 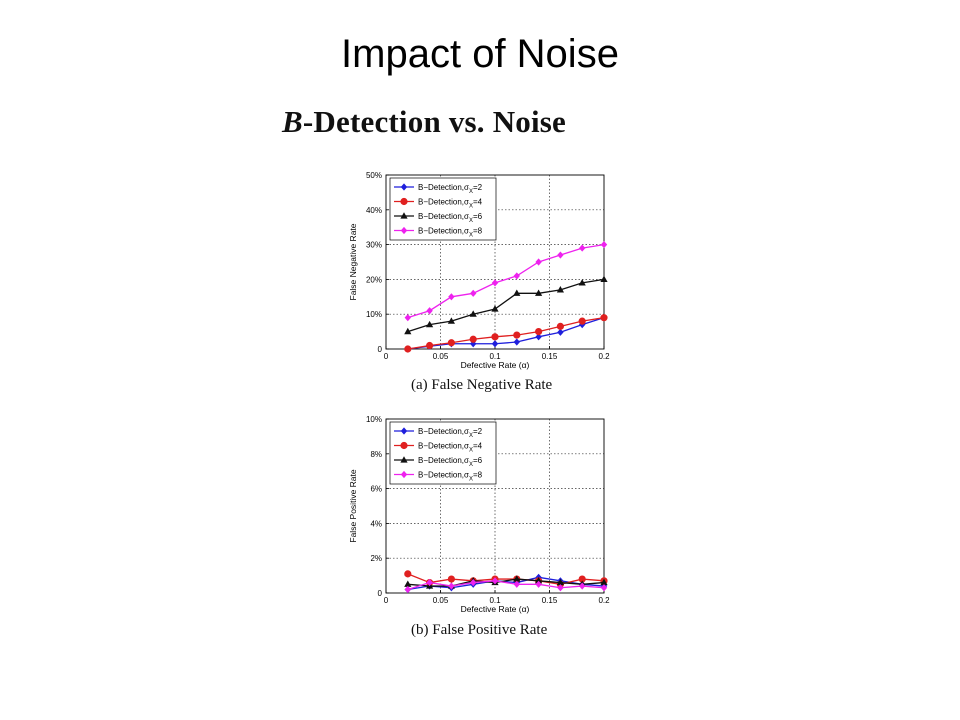 What do you see at coordinates (495, 365) in the screenshot?
I see `x-axis-label: Defective Rate (α)` at bounding box center [495, 365].